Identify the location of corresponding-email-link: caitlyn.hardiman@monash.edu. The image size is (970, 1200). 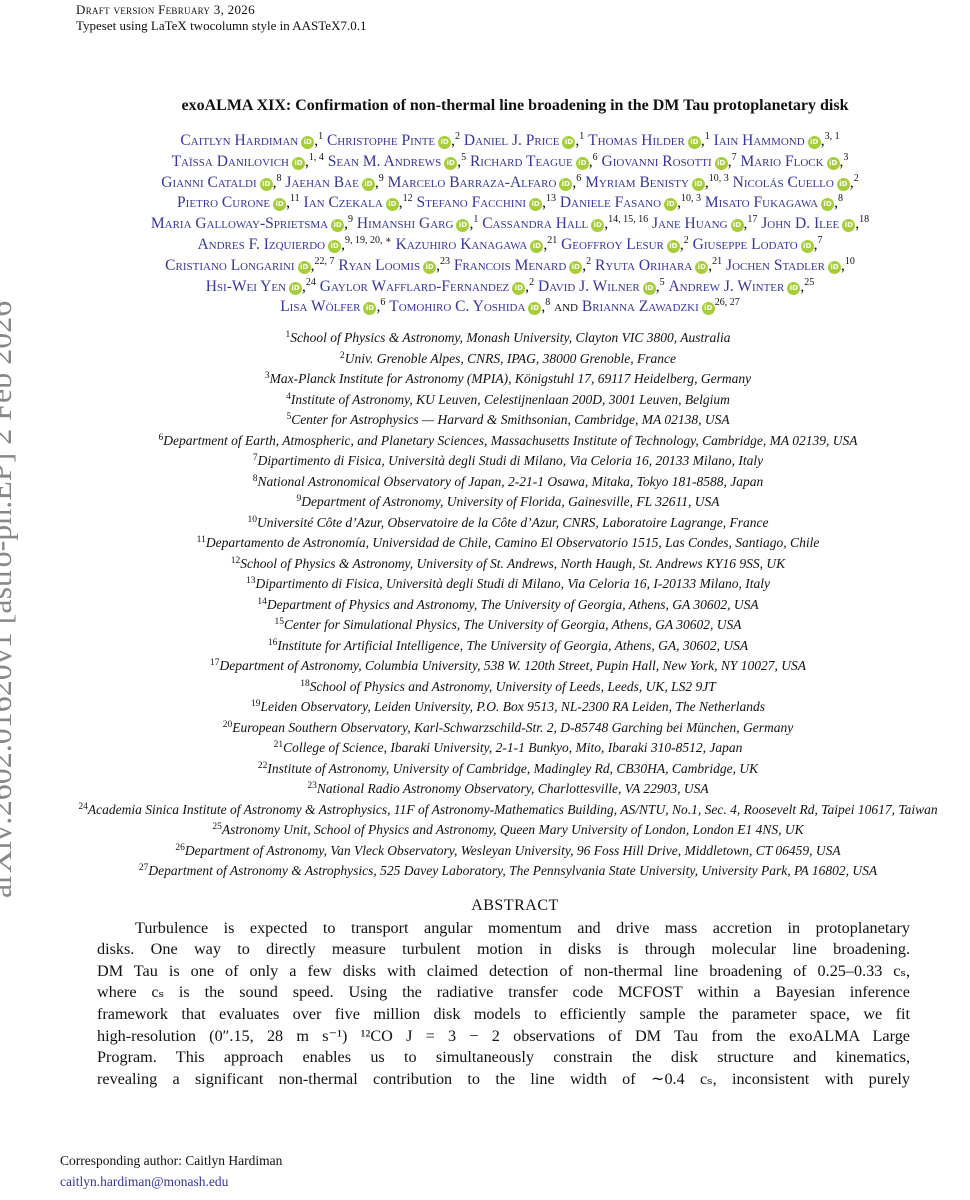
(144, 1182).